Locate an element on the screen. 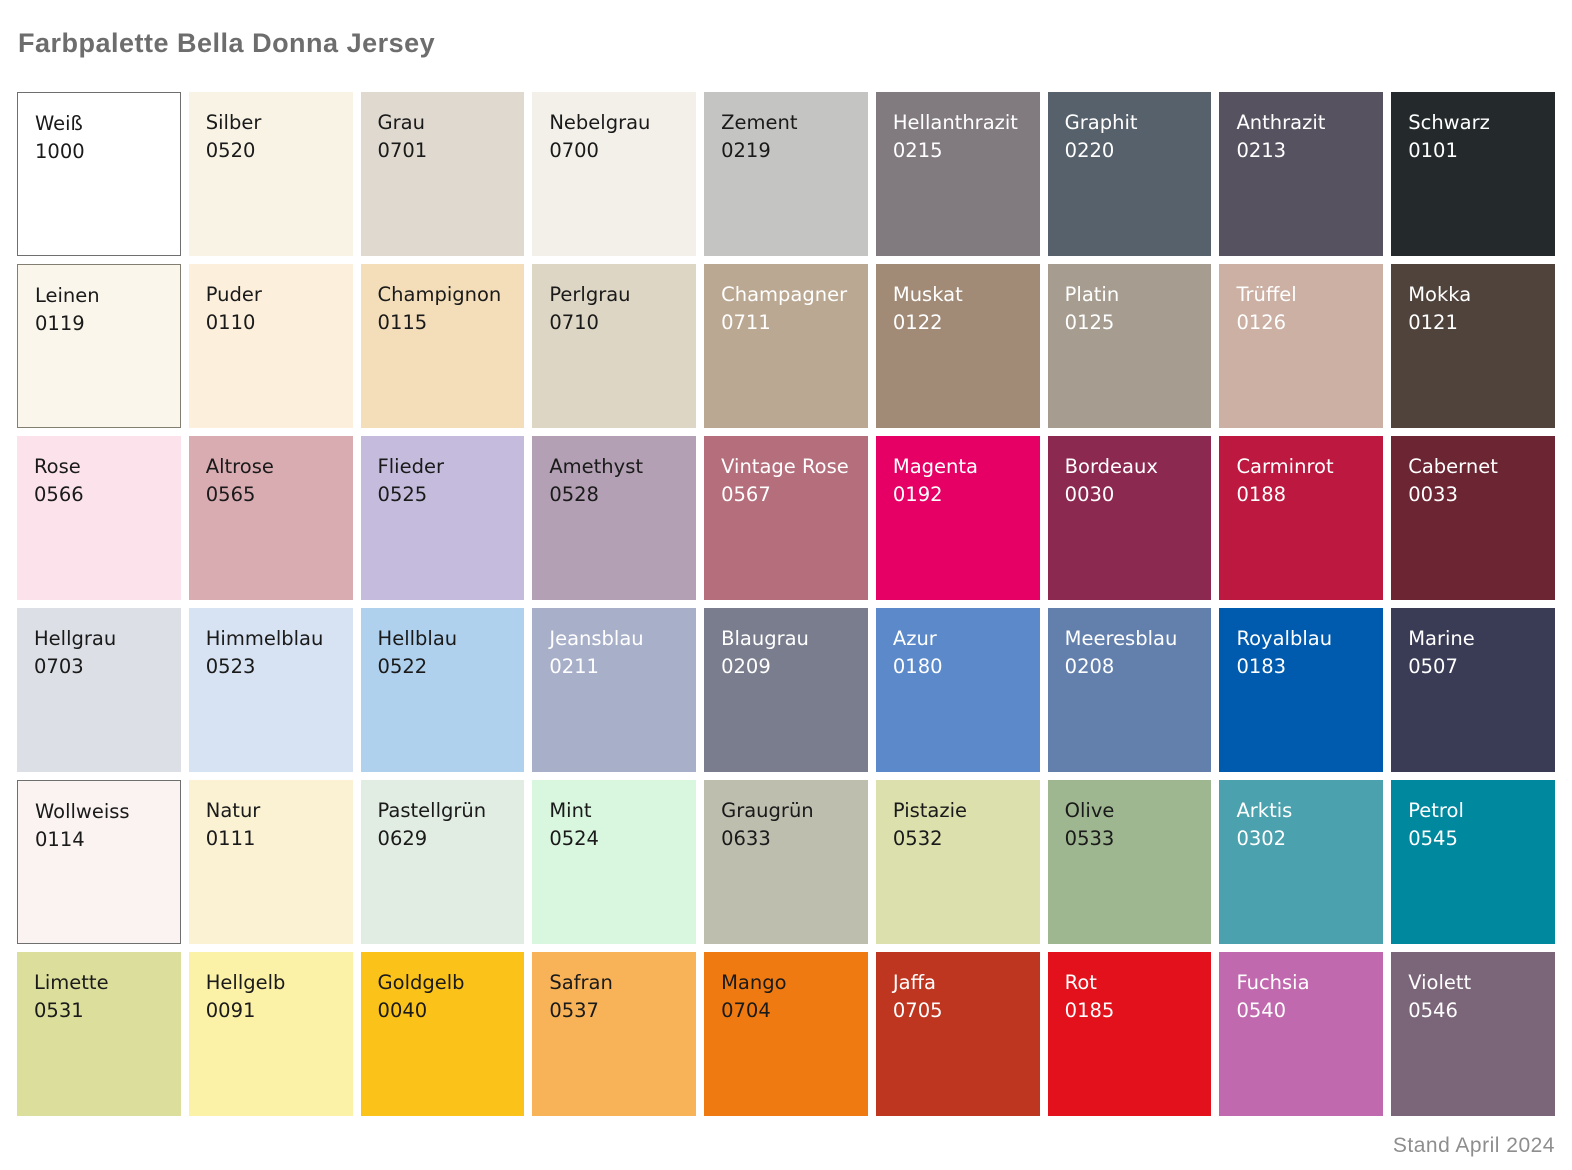 This screenshot has width=1572, height=1170. color-swatch: Rot 0185 is located at coordinates (1129, 1034).